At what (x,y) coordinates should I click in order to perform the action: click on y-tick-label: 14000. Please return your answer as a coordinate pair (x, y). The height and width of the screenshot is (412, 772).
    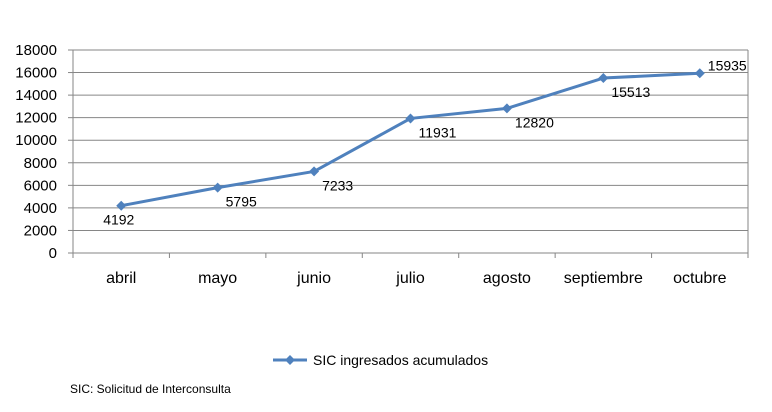
    Looking at the image, I should click on (36, 95).